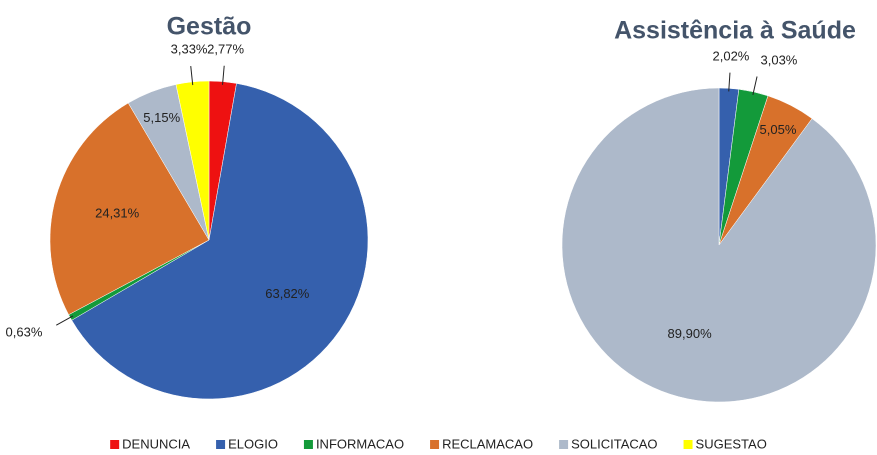 Image resolution: width=877 pixels, height=455 pixels. Describe the element at coordinates (24, 331) in the screenshot. I see `data-label: 0,63%` at that location.